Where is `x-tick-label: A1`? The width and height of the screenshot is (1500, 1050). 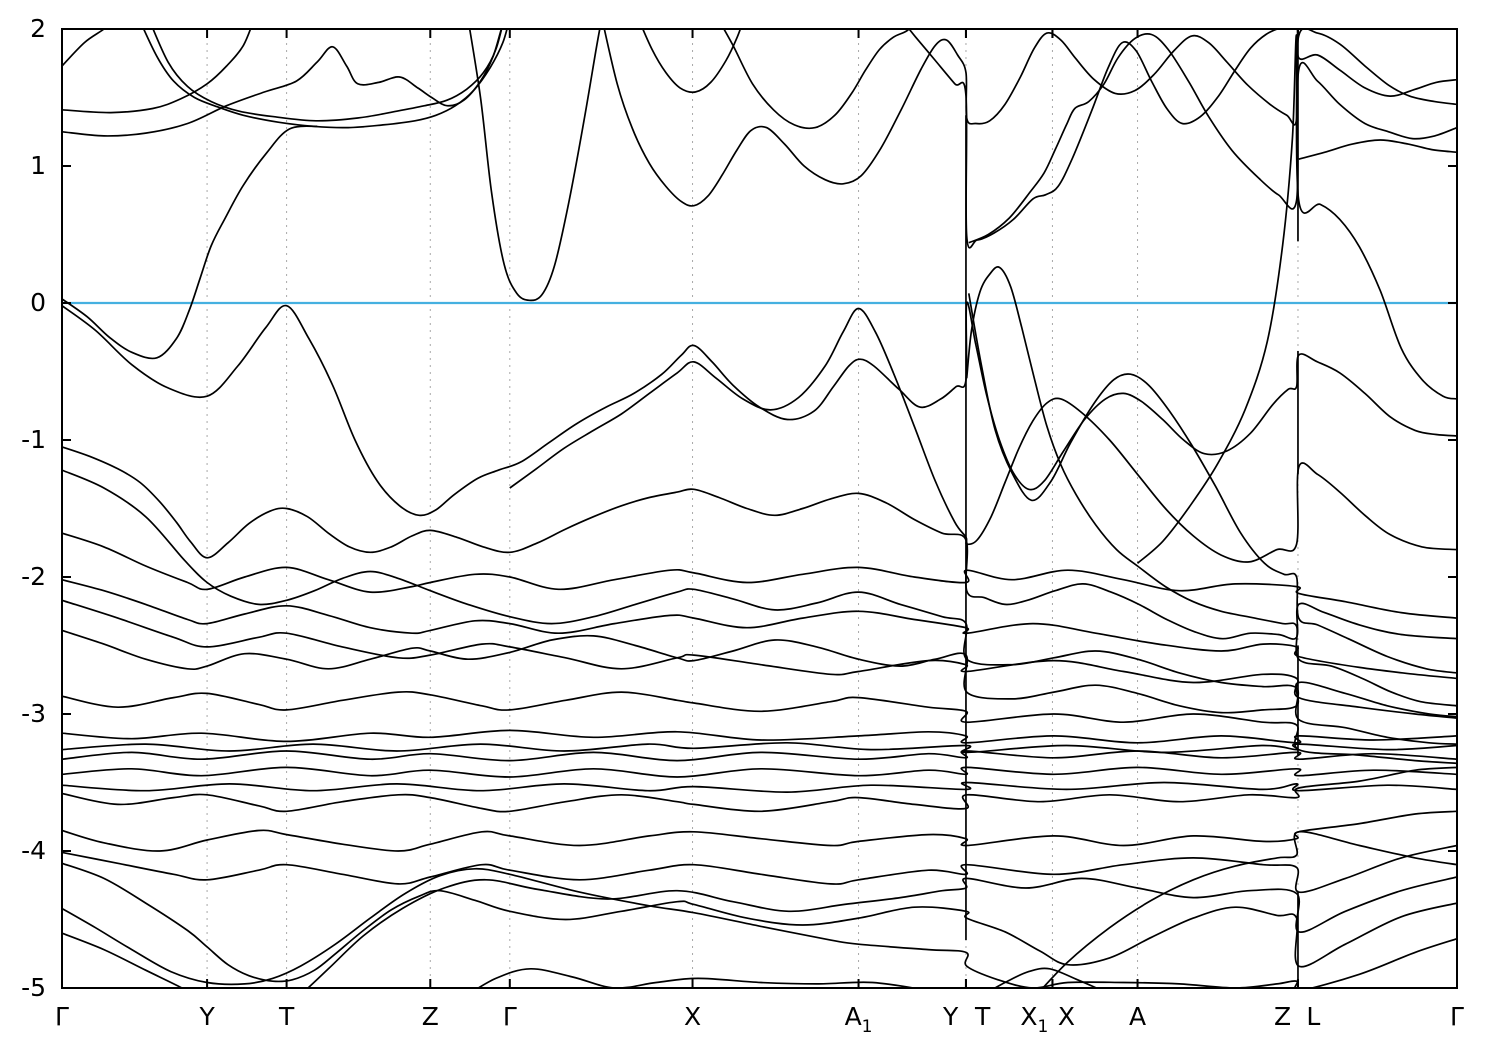
x-tick-label: A1 is located at coordinates (859, 1019).